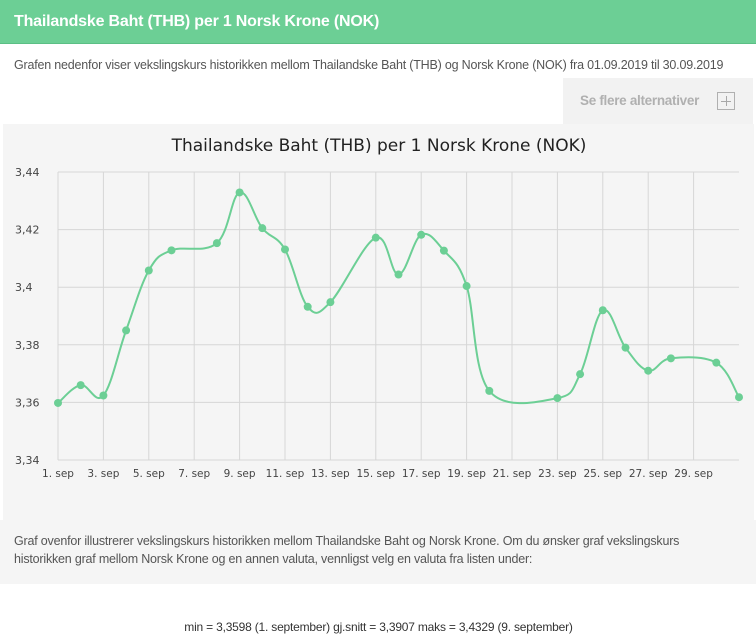 The image size is (756, 634). I want to click on x-tick-label: 21. sep, so click(512, 474).